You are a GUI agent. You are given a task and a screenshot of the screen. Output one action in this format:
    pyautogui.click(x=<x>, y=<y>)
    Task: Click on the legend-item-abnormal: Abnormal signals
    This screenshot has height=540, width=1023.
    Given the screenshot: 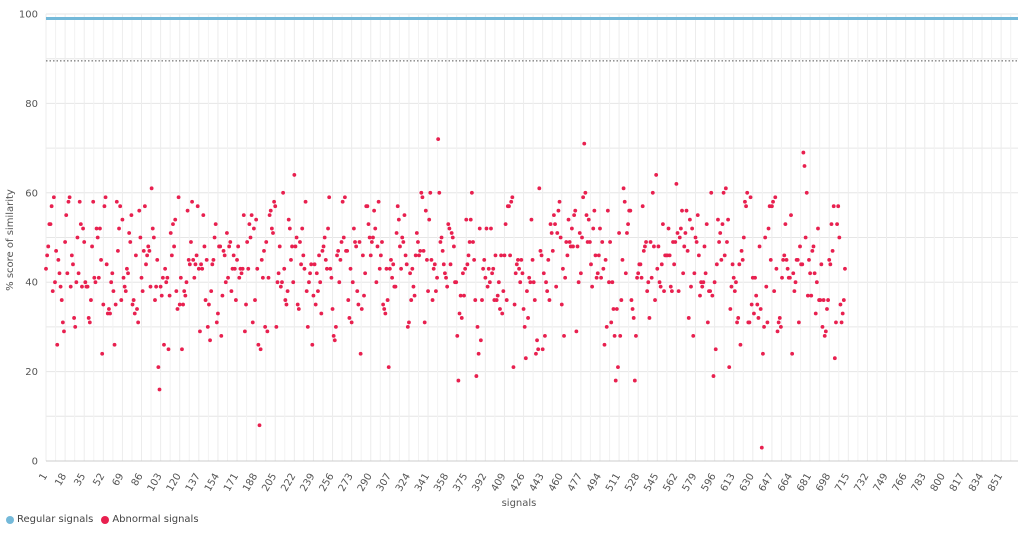 What is the action you would take?
    pyautogui.click(x=150, y=519)
    